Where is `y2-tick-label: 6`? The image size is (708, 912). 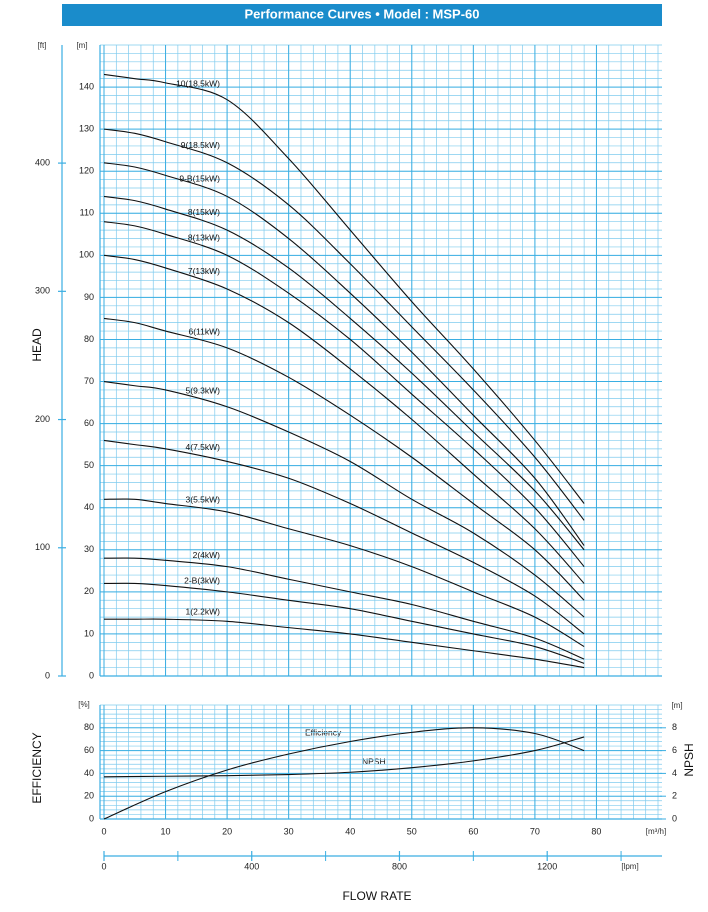
y2-tick-label: 6 is located at coordinates (674, 750).